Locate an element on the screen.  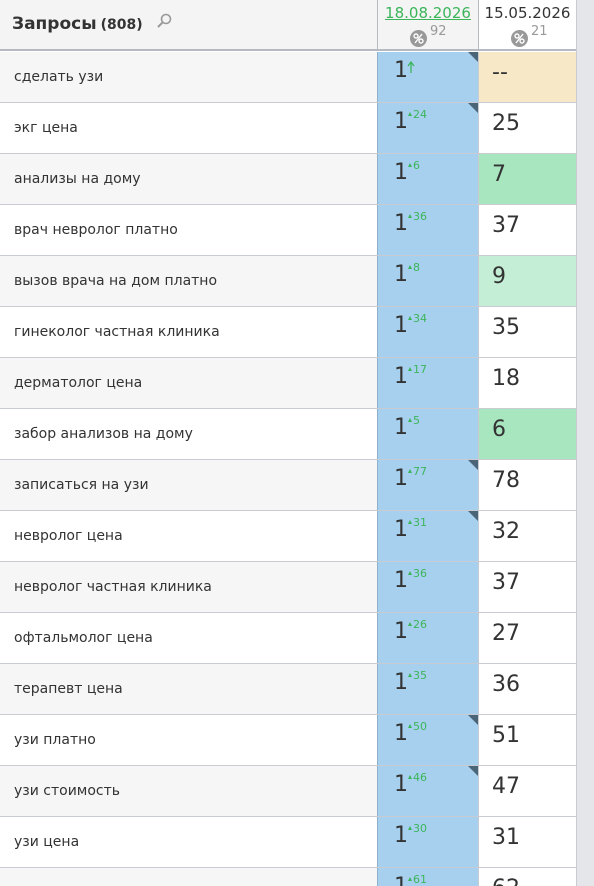
position-cell: 1 17 is located at coordinates (427, 383).